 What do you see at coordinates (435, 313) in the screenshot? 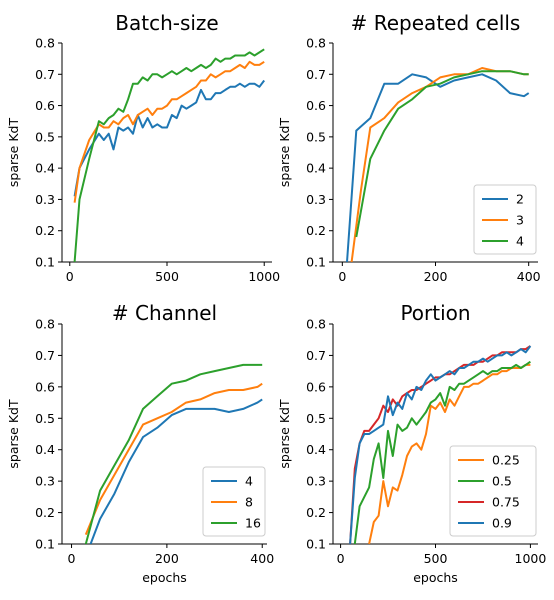
I see `chart-title: Portion` at bounding box center [435, 313].